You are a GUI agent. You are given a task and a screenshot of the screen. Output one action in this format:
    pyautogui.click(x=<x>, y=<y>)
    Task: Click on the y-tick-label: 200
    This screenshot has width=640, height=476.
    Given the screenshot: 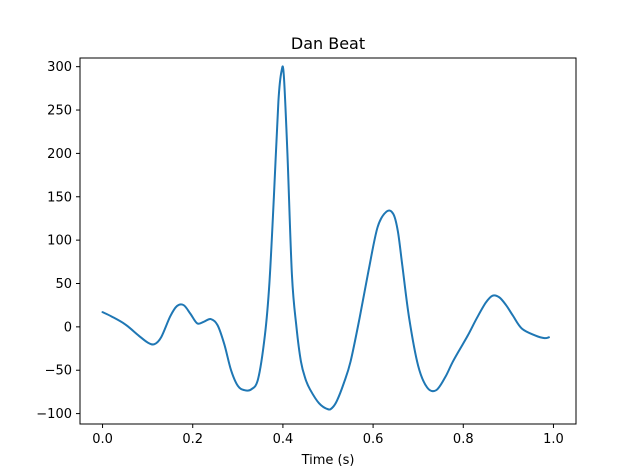 What is the action you would take?
    pyautogui.click(x=59, y=154)
    